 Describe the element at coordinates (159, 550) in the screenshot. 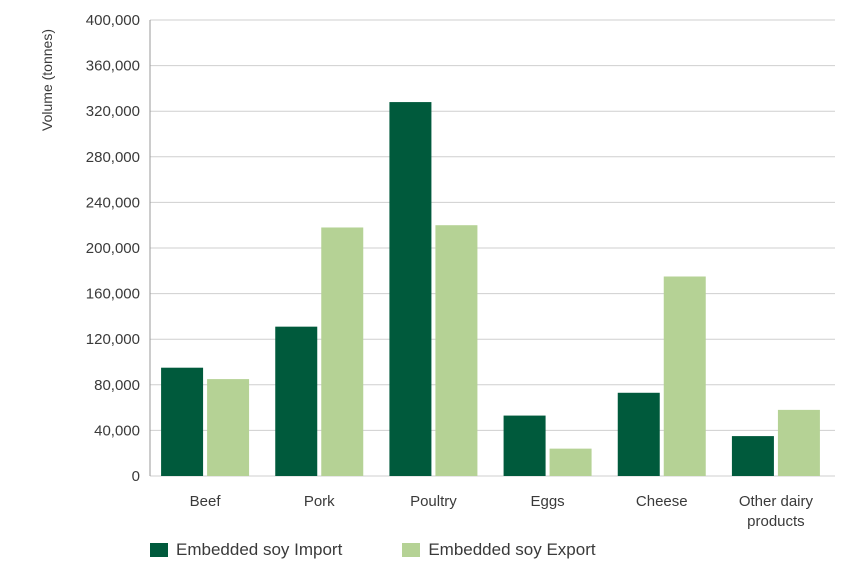

I see `legend-swatch-import` at that location.